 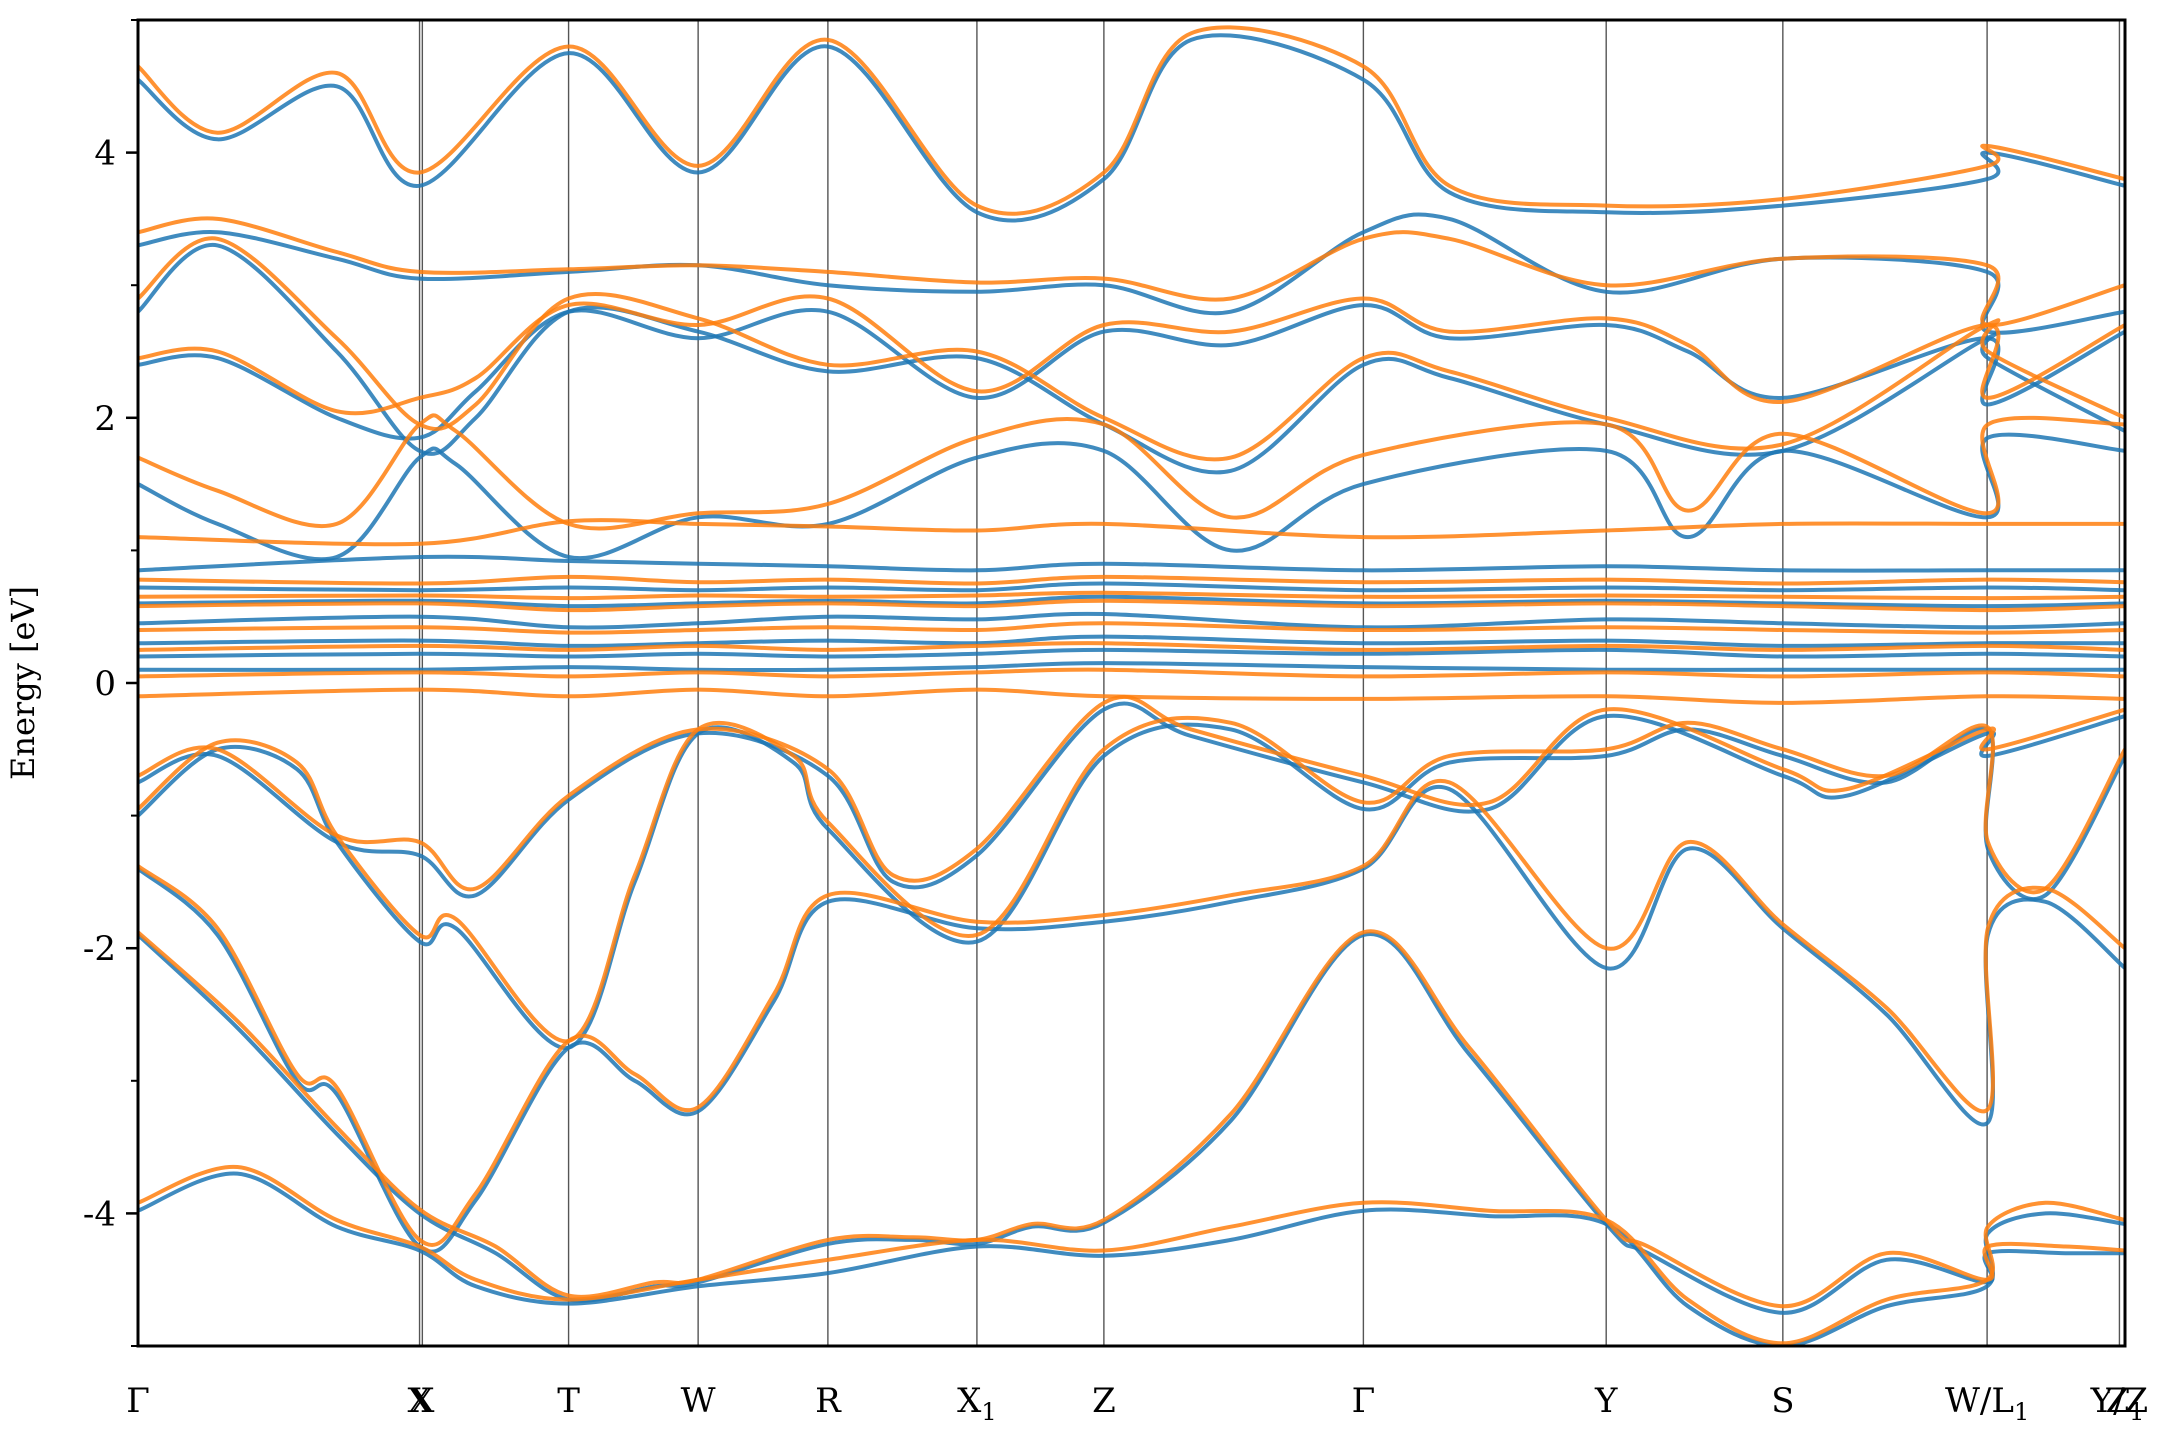 What do you see at coordinates (99, 1214) in the screenshot?
I see `y-tick-label: -4` at bounding box center [99, 1214].